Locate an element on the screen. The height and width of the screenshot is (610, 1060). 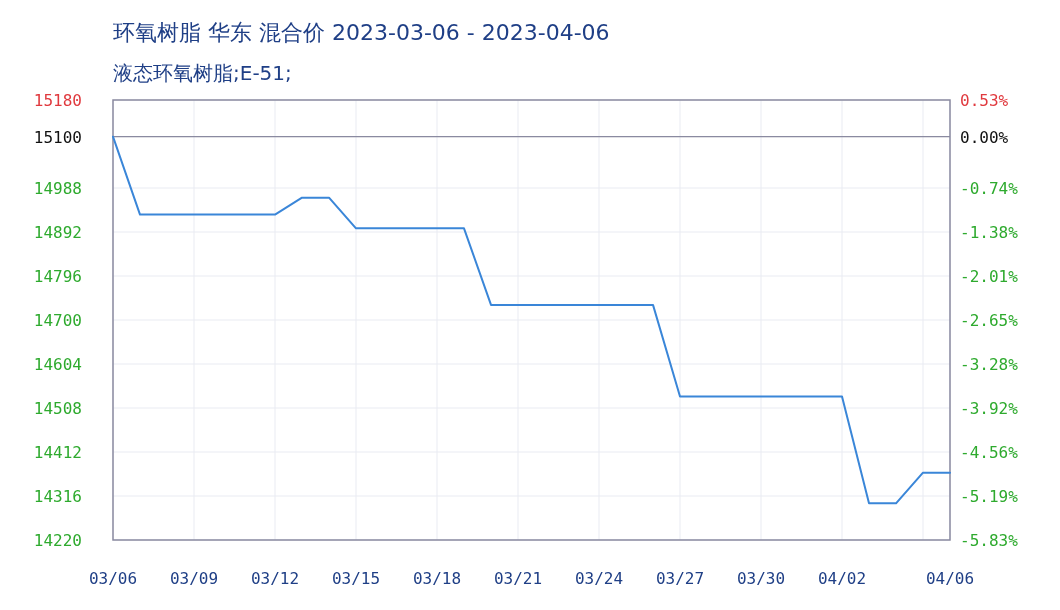
y2-tick-label: -5.19% is located at coordinates (989, 496).